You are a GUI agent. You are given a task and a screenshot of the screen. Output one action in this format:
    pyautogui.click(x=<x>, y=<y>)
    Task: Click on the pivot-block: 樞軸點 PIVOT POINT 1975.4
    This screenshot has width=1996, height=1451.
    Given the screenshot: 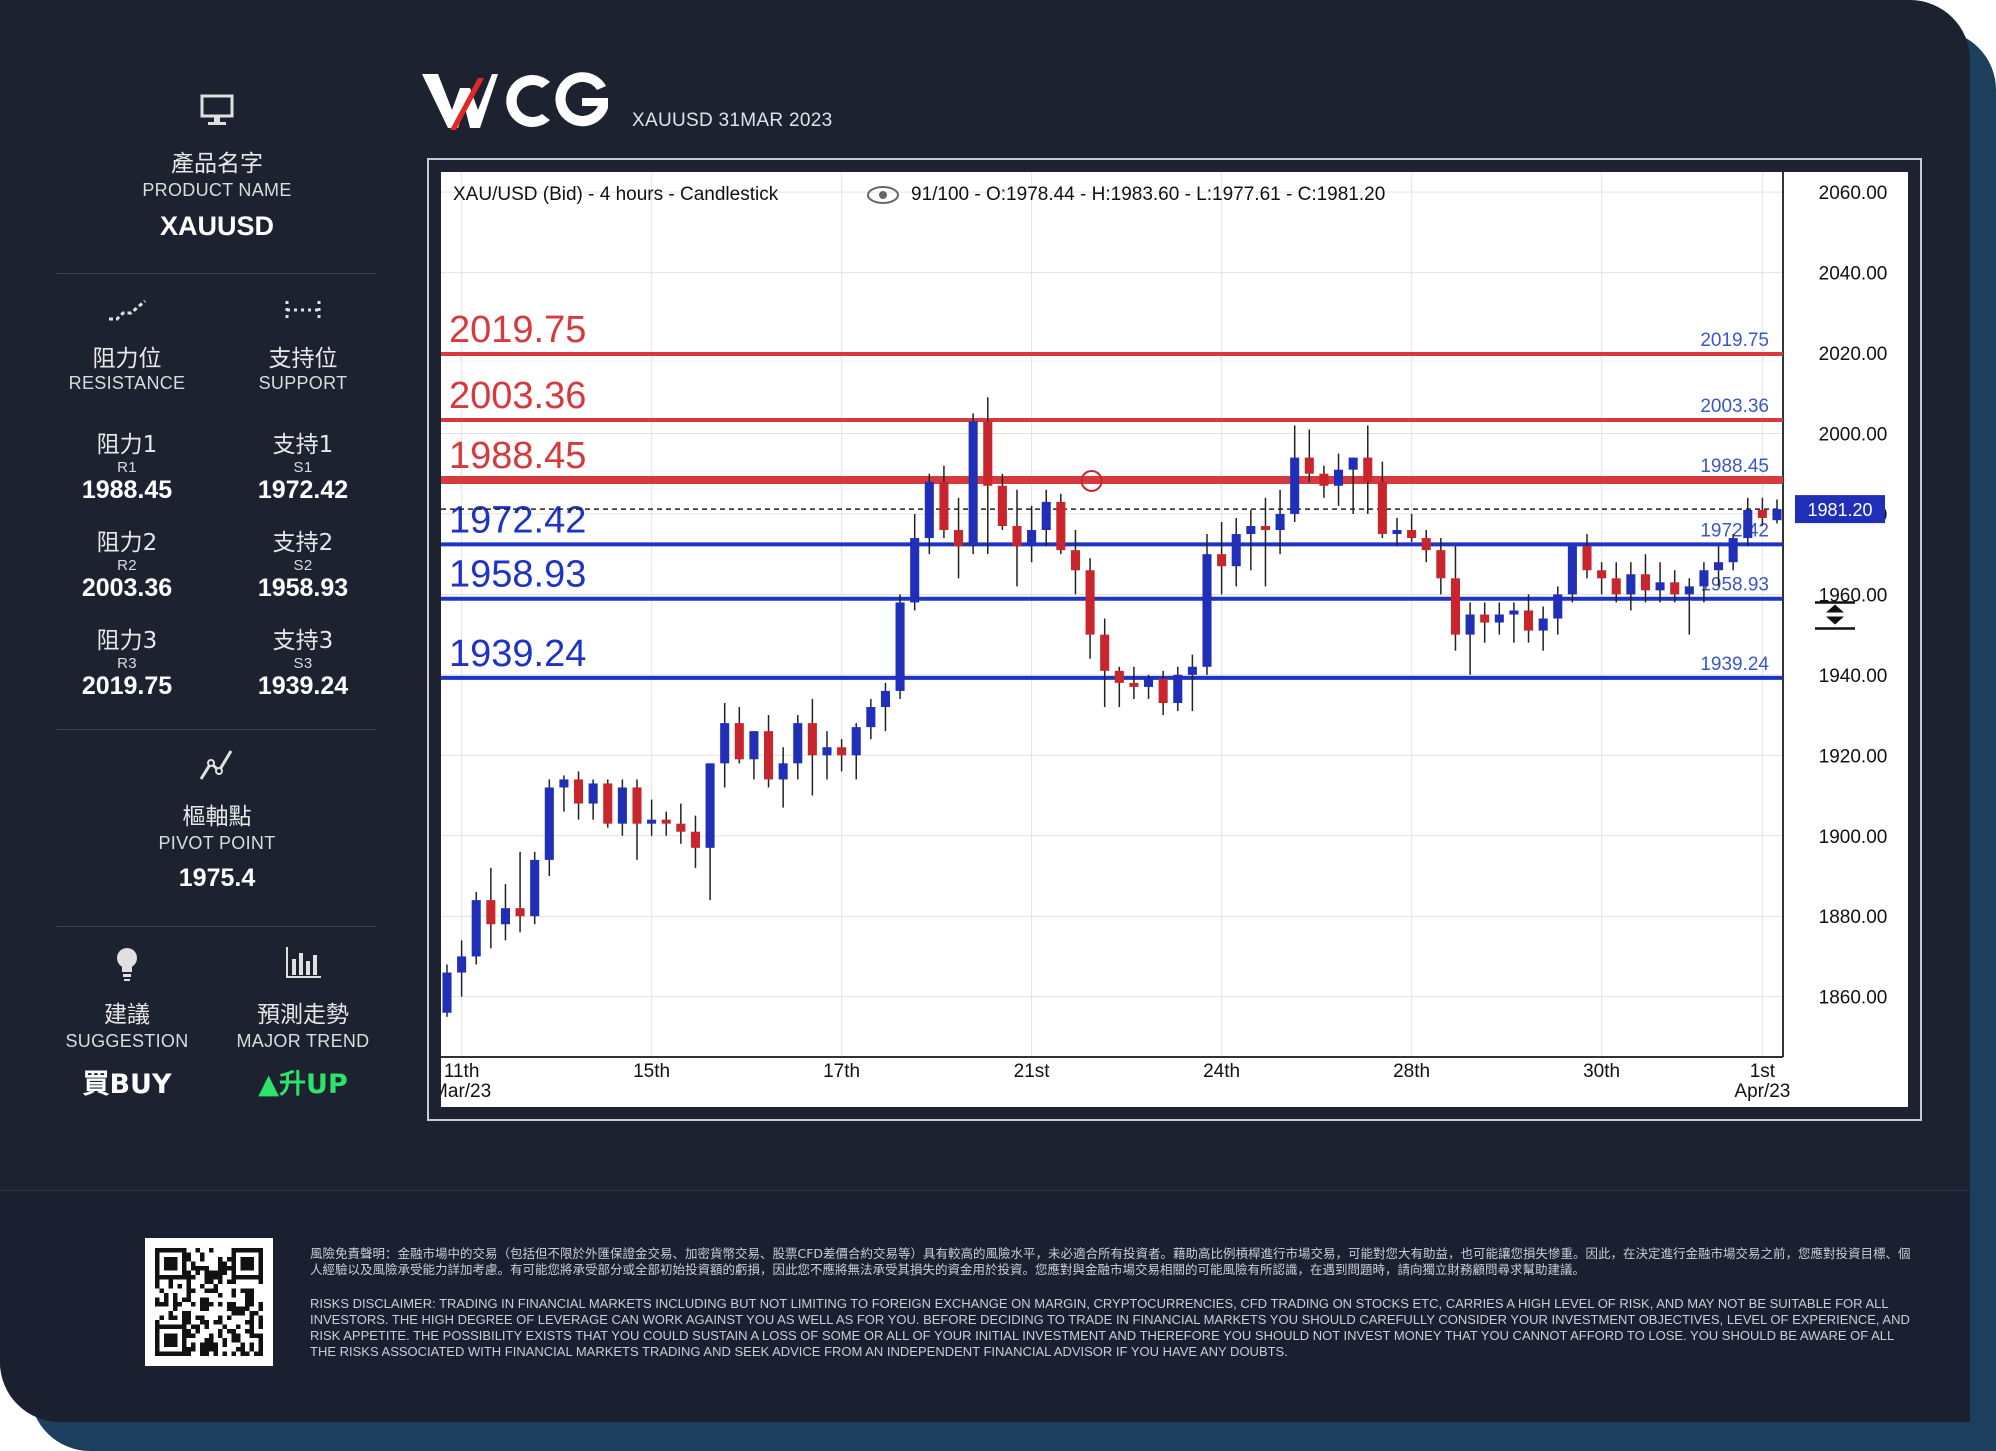 What is the action you would take?
    pyautogui.click(x=217, y=819)
    